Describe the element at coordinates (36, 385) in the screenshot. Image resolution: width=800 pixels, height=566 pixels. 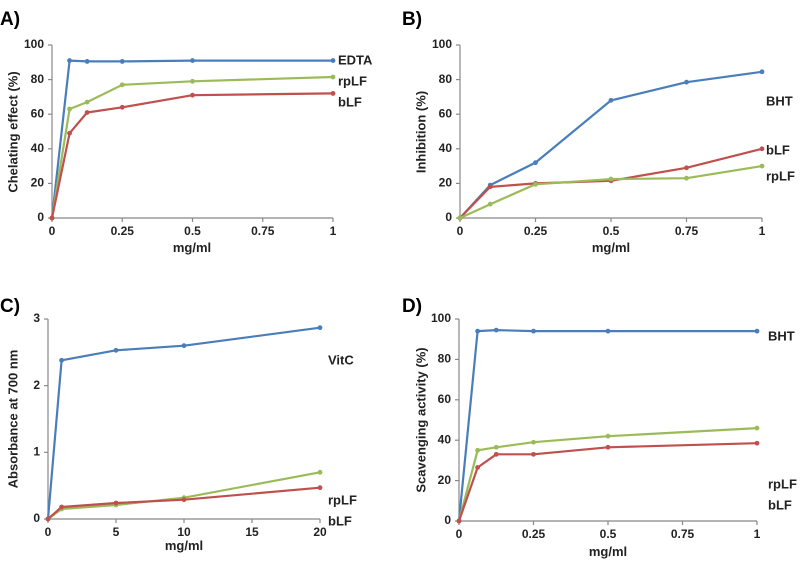
I see `y-tick-label: 2` at that location.